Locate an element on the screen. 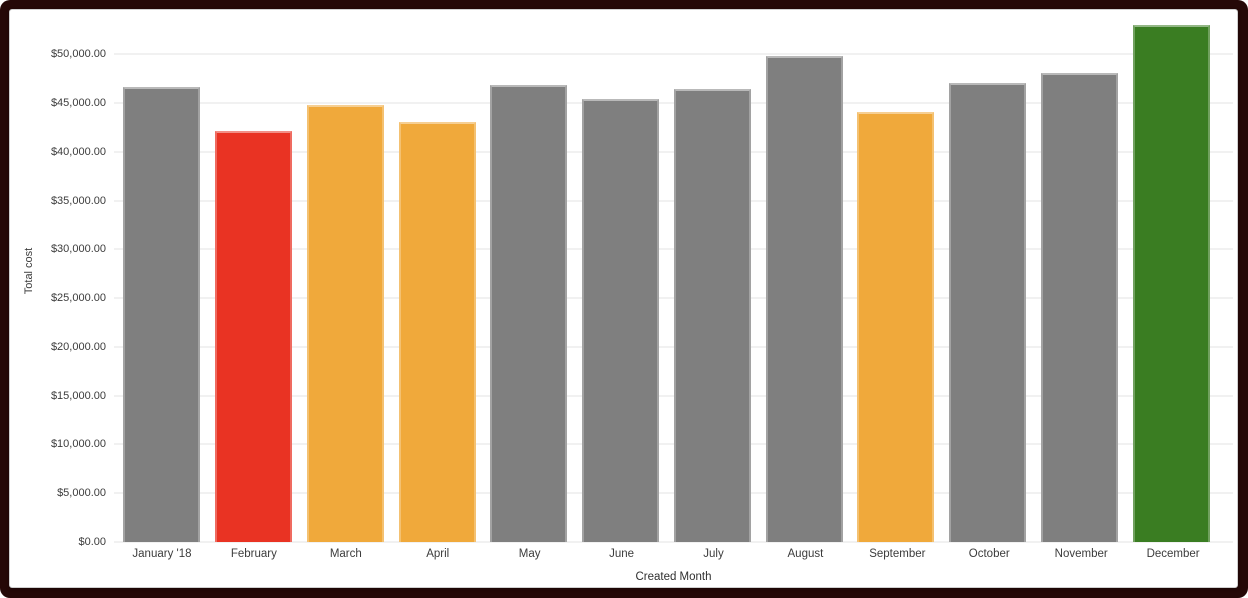 Image resolution: width=1248 pixels, height=598 pixels. bar-december is located at coordinates (1171, 283).